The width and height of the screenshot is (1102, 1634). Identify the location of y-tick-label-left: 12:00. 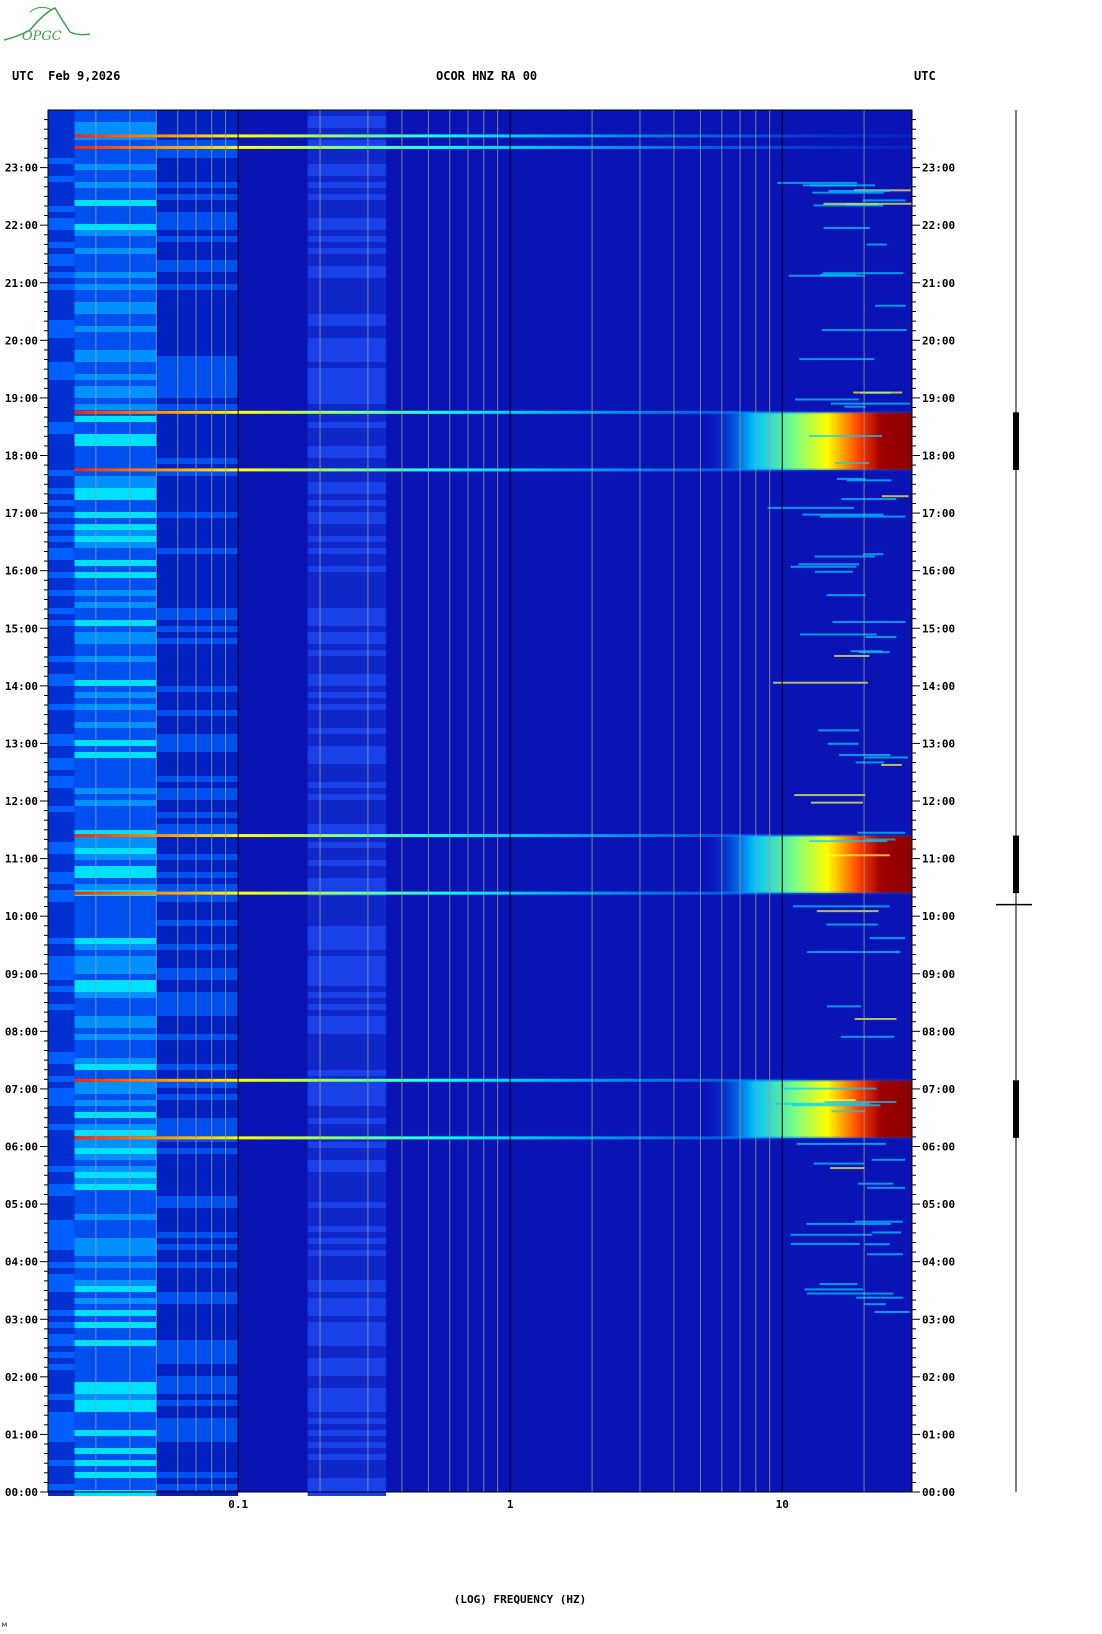
(21, 801).